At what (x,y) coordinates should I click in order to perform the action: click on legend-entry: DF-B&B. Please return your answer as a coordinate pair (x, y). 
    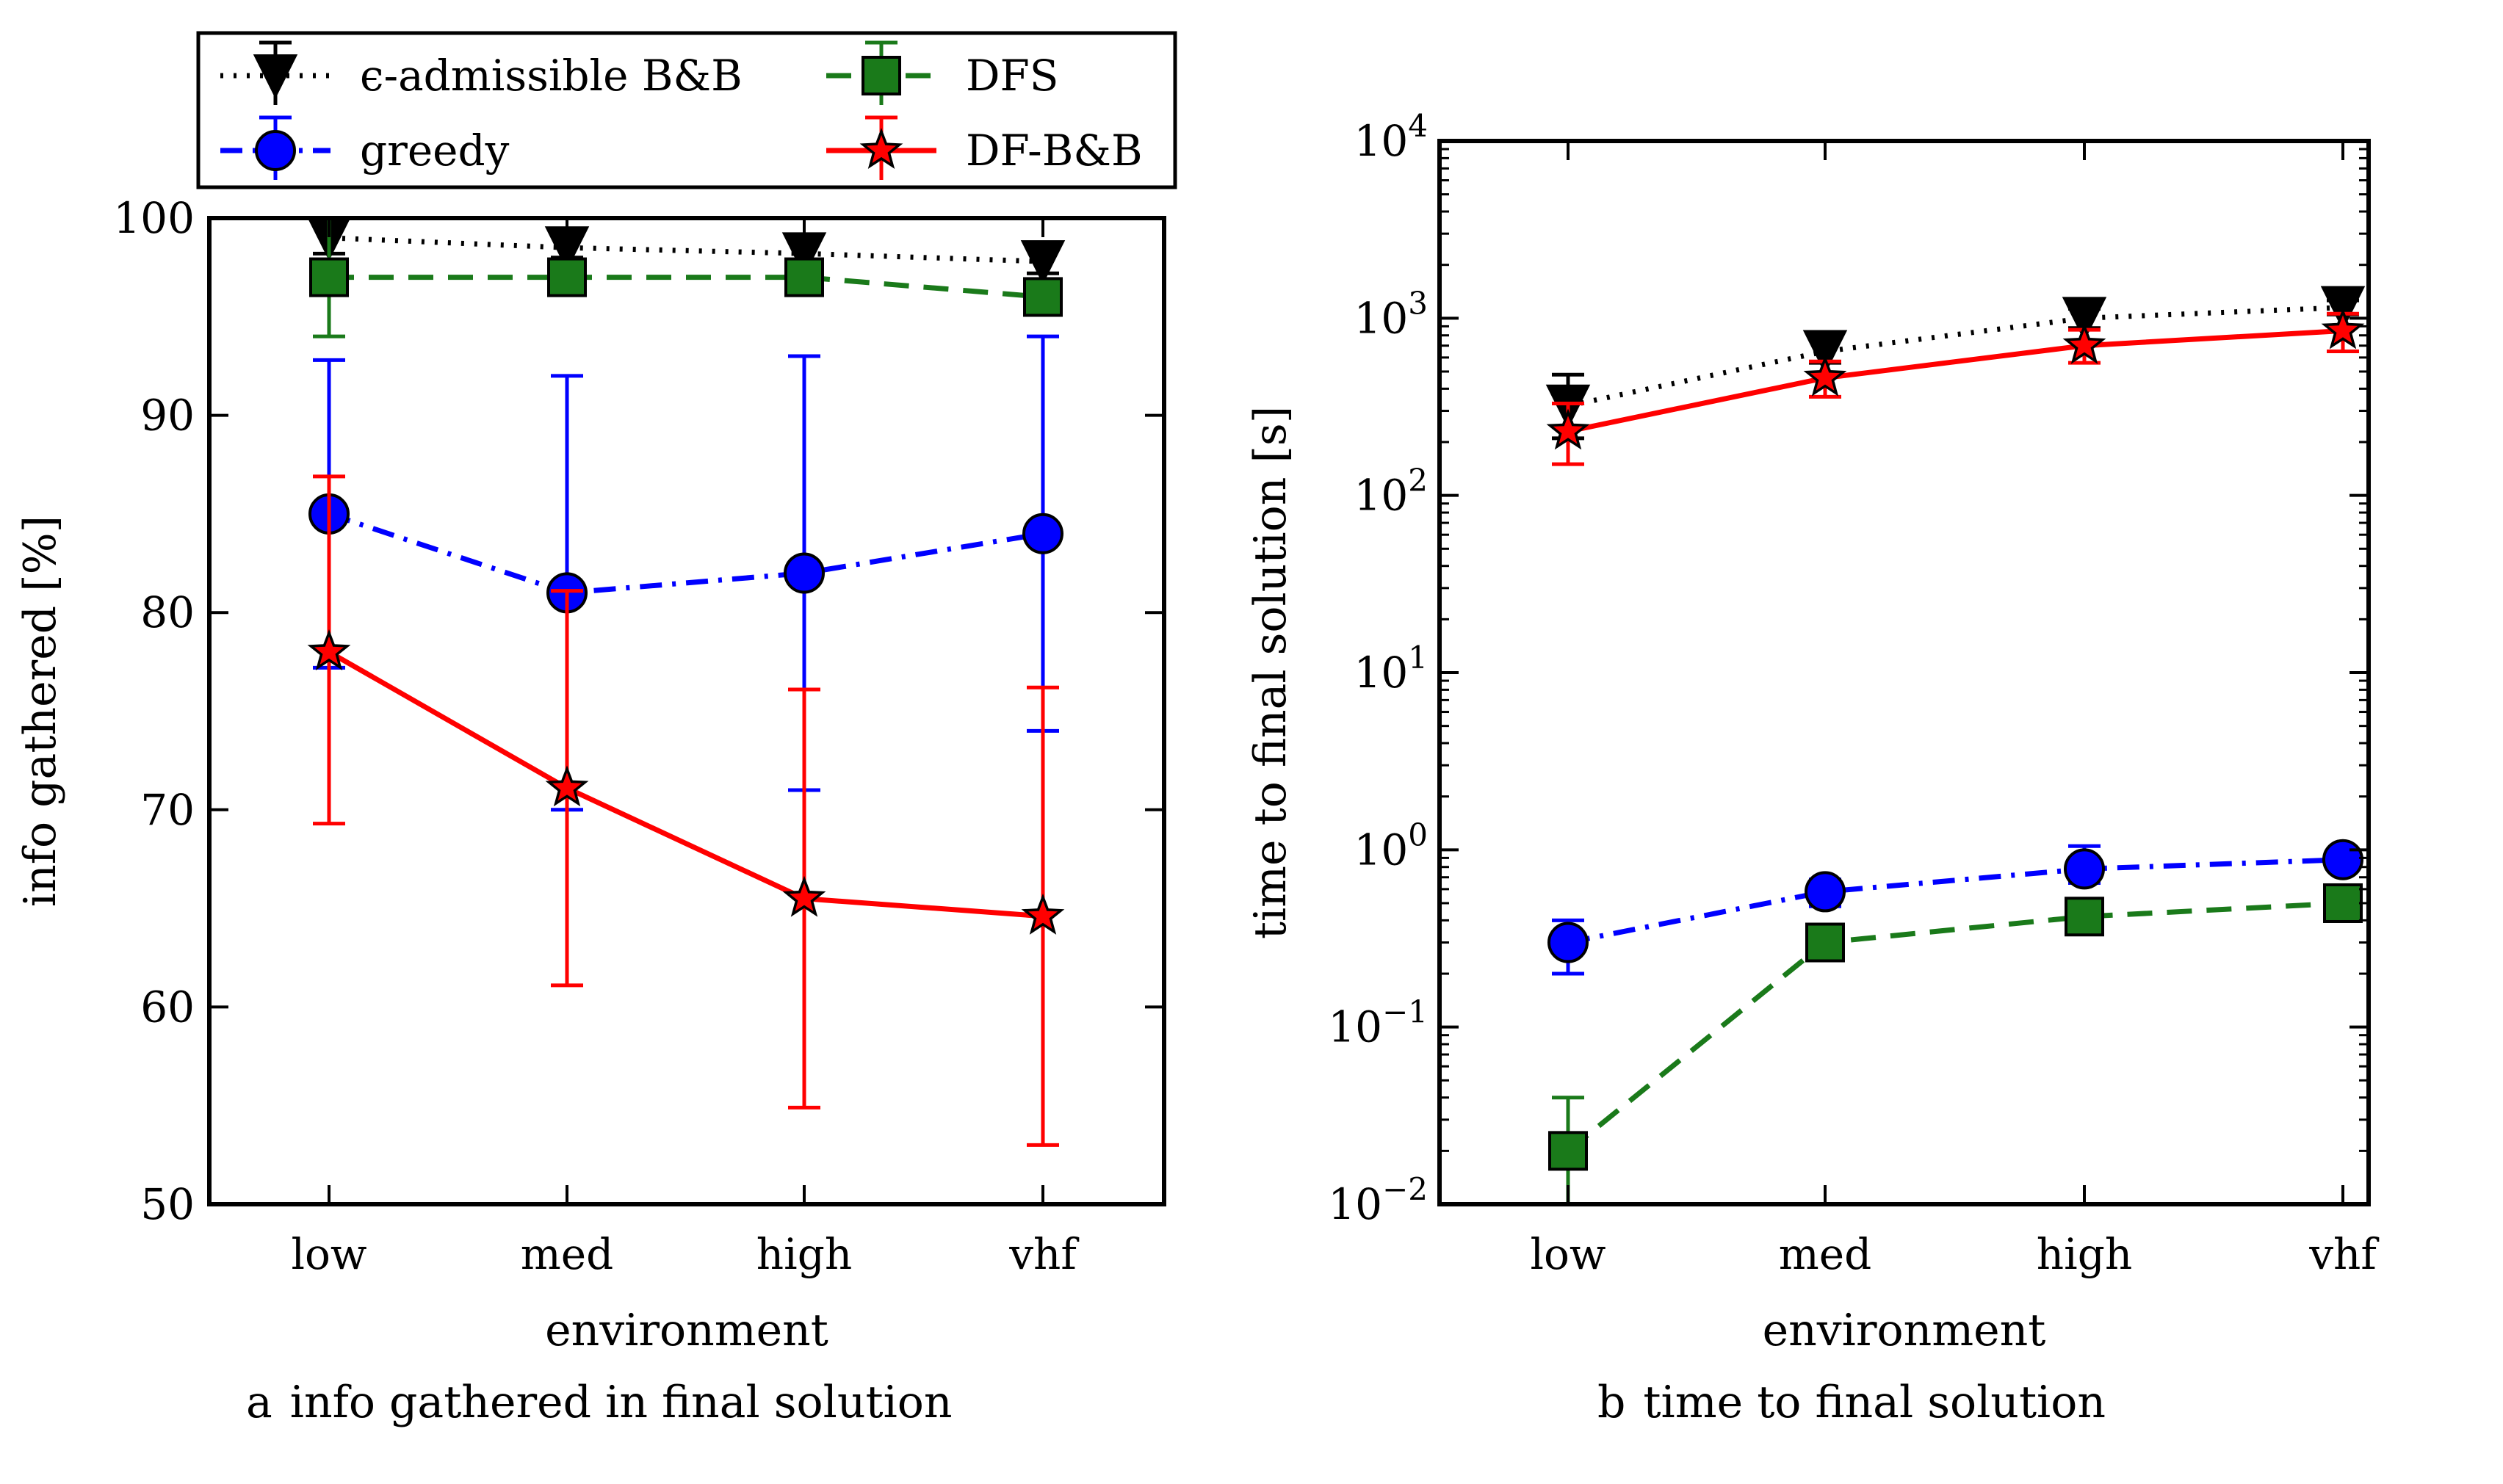
    Looking at the image, I should click on (984, 147).